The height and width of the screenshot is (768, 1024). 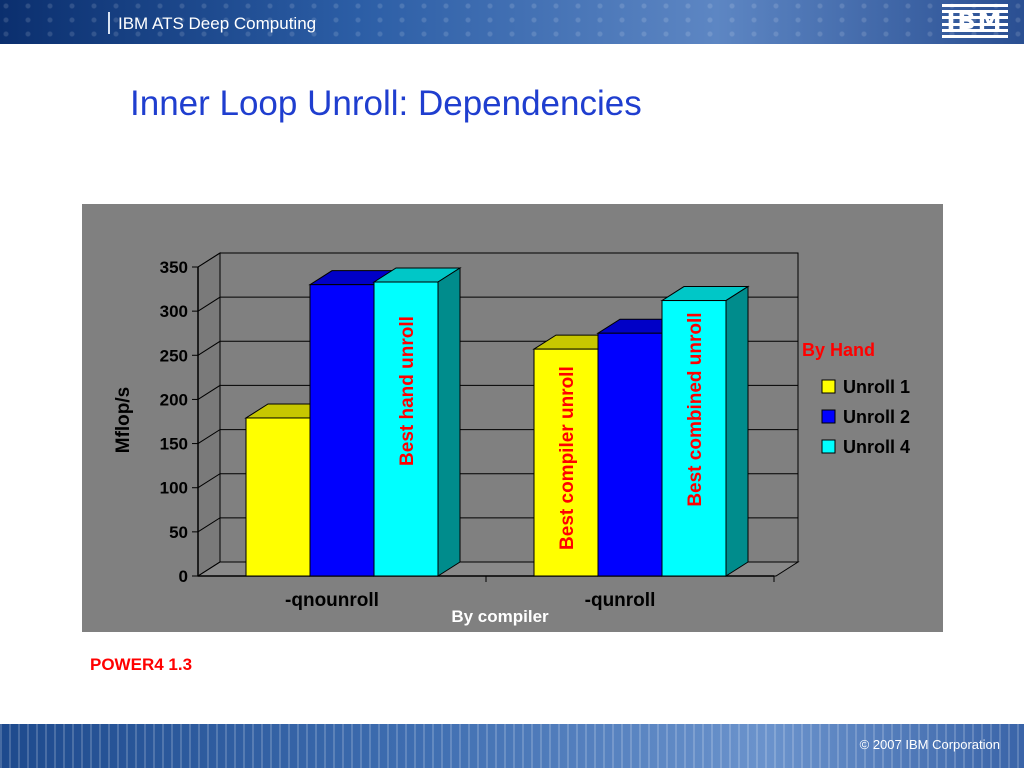 I want to click on banner-separator, so click(x=109, y=23).